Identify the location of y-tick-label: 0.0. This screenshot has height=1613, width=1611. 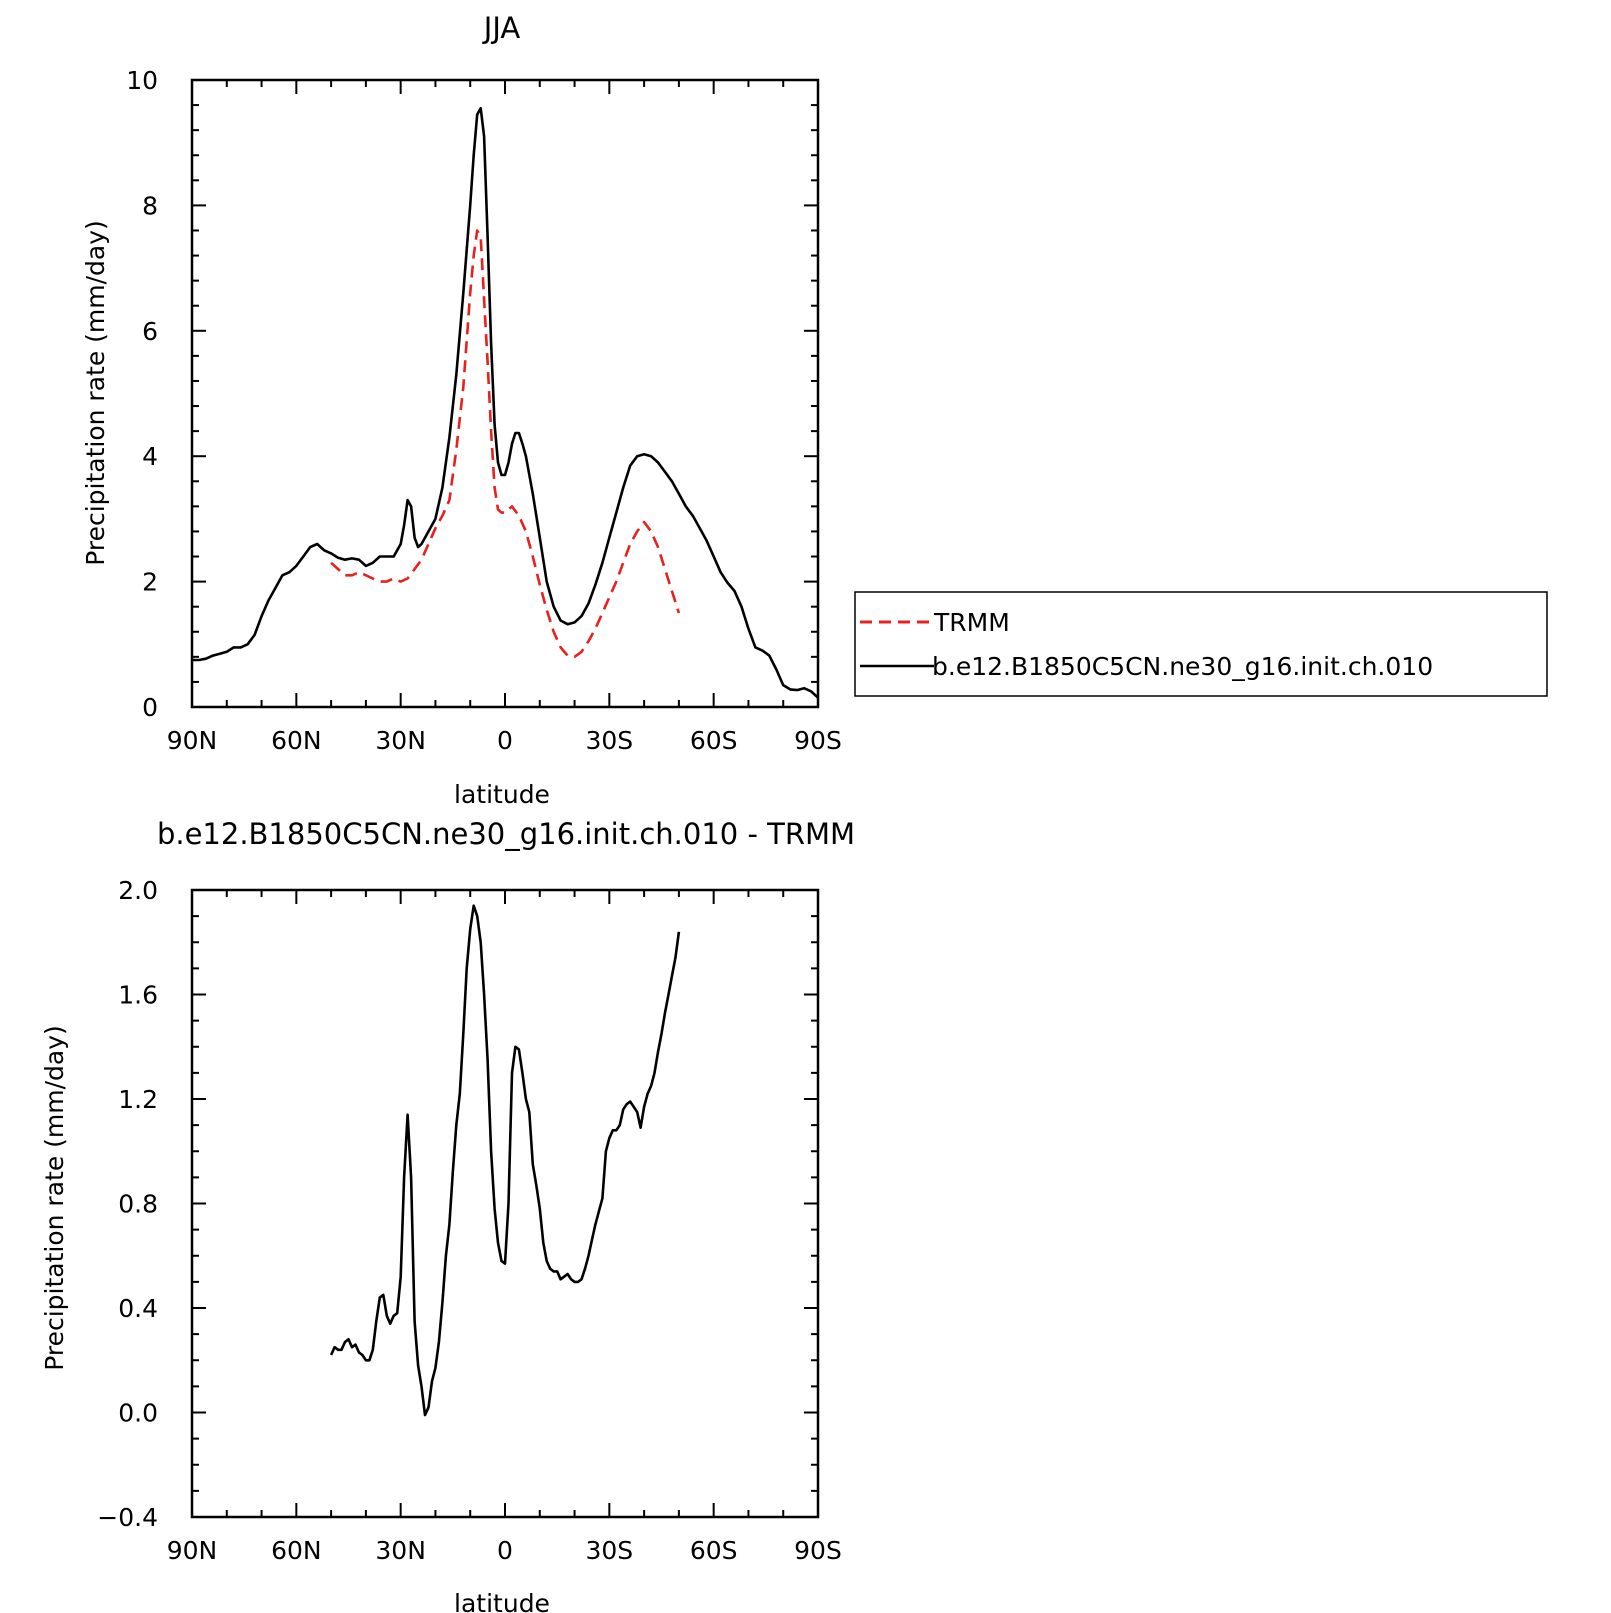
(138, 1413).